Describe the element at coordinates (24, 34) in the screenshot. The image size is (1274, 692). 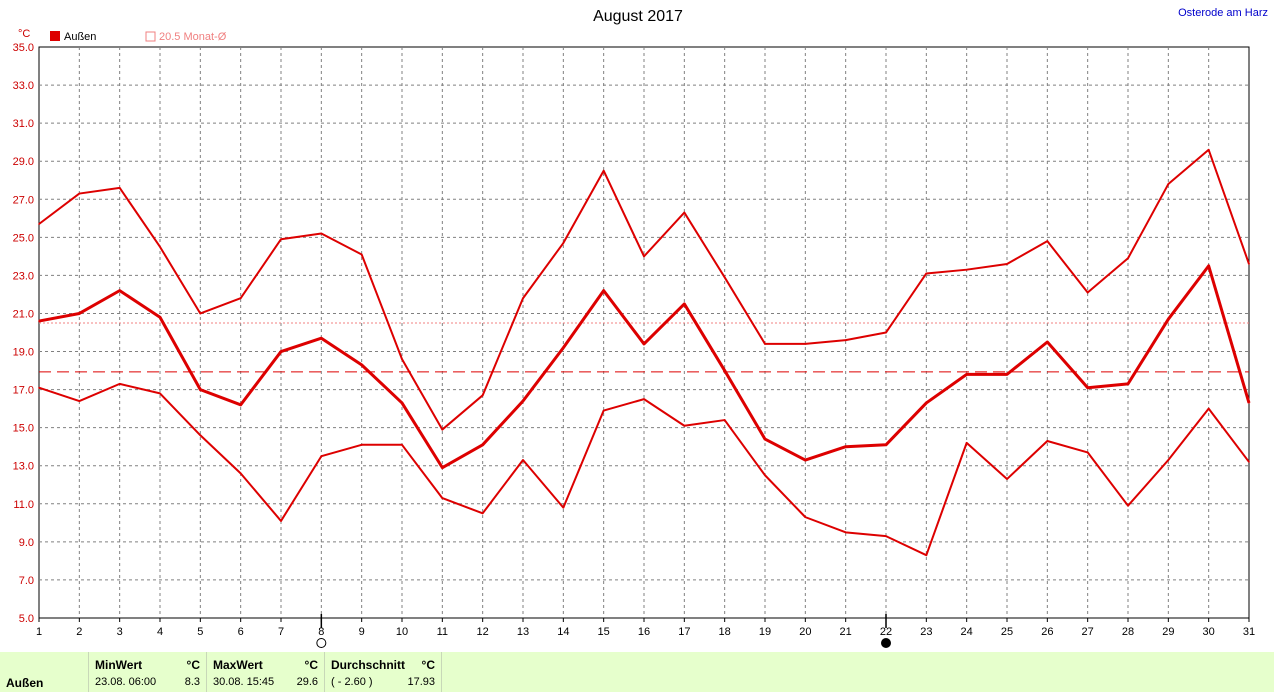
I see `y-axis-unit: °C` at that location.